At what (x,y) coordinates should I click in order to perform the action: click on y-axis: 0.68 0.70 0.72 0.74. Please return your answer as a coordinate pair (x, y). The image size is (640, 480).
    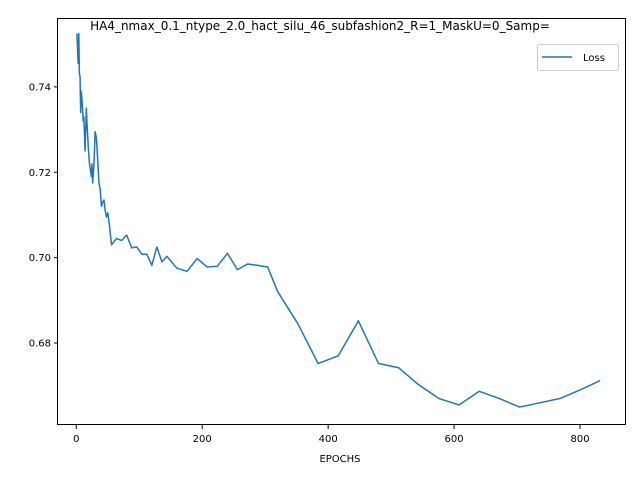
    Looking at the image, I should click on (43, 216).